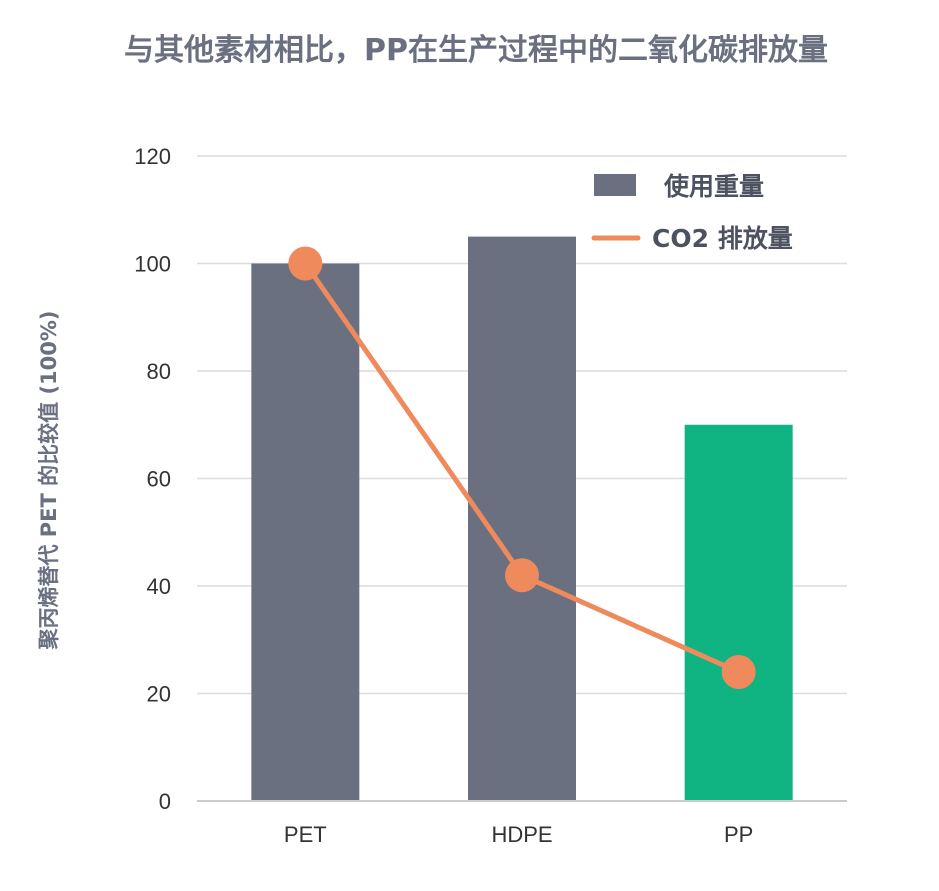 This screenshot has height=891, width=939. Describe the element at coordinates (159, 586) in the screenshot. I see `y-tick-label: 40` at that location.